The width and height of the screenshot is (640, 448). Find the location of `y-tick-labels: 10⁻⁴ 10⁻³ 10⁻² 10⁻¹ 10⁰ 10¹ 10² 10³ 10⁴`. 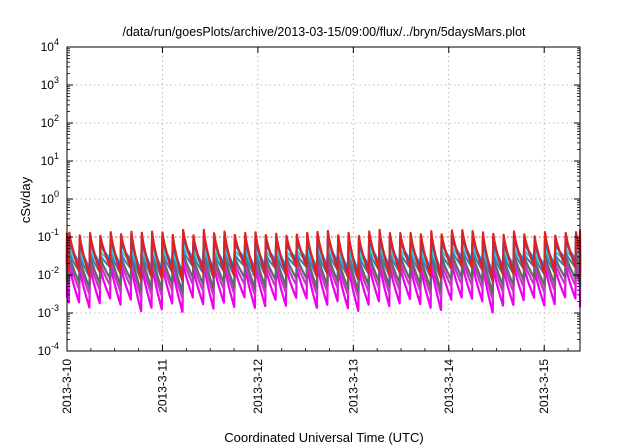

y-tick-labels: 10⁻⁴ 10⁻³ 10⁻² 10⁻¹ 10⁰ 10¹ 10² 10³ 10⁴ is located at coordinates (48, 197).